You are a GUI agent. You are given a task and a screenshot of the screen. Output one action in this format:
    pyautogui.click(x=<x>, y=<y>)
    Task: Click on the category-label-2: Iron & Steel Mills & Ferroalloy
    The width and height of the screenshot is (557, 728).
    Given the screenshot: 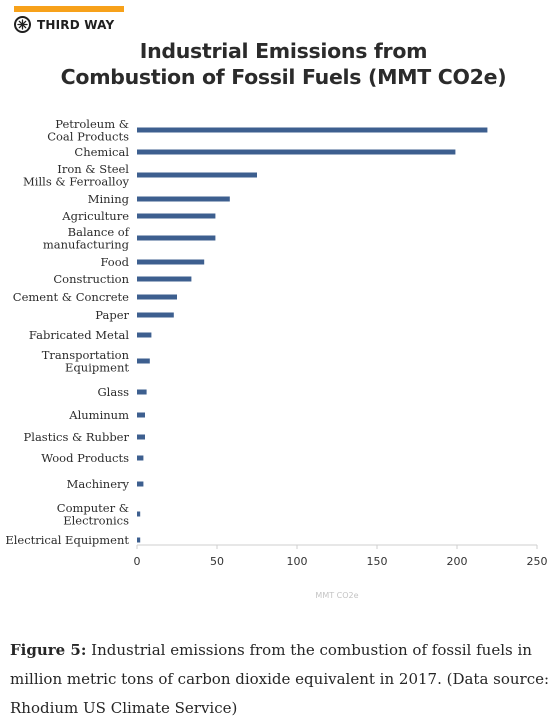 What is the action you would take?
    pyautogui.click(x=76, y=175)
    